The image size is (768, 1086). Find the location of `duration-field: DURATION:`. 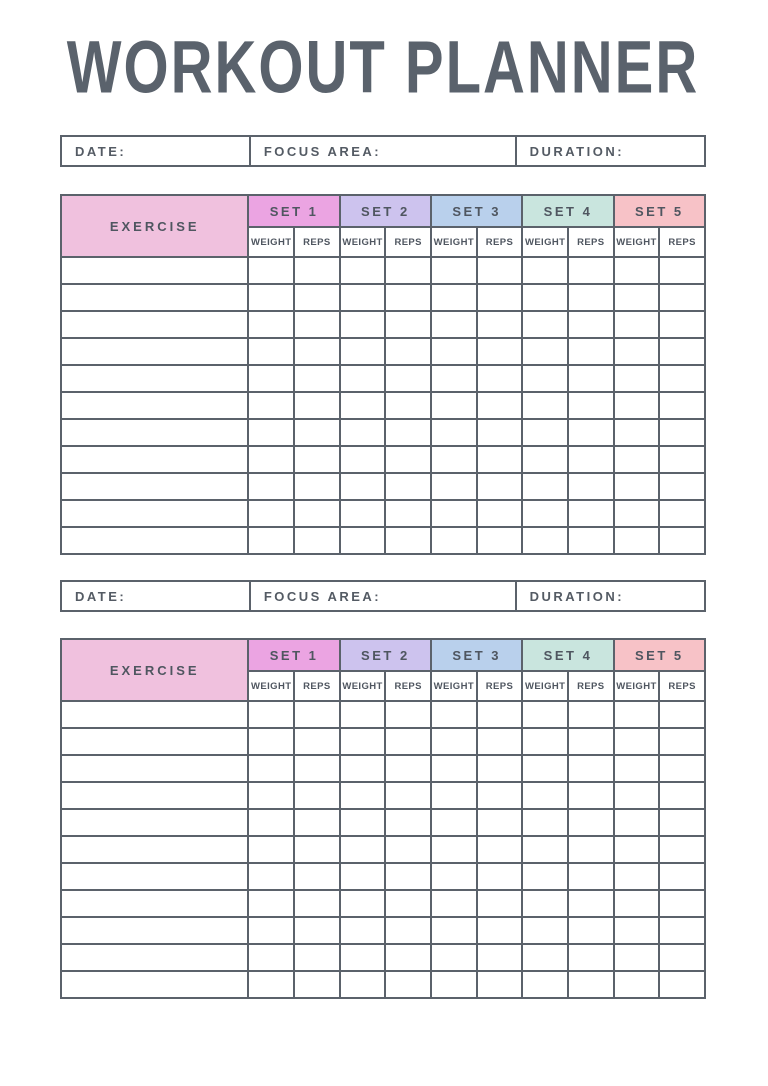

duration-field: DURATION: is located at coordinates (609, 151).